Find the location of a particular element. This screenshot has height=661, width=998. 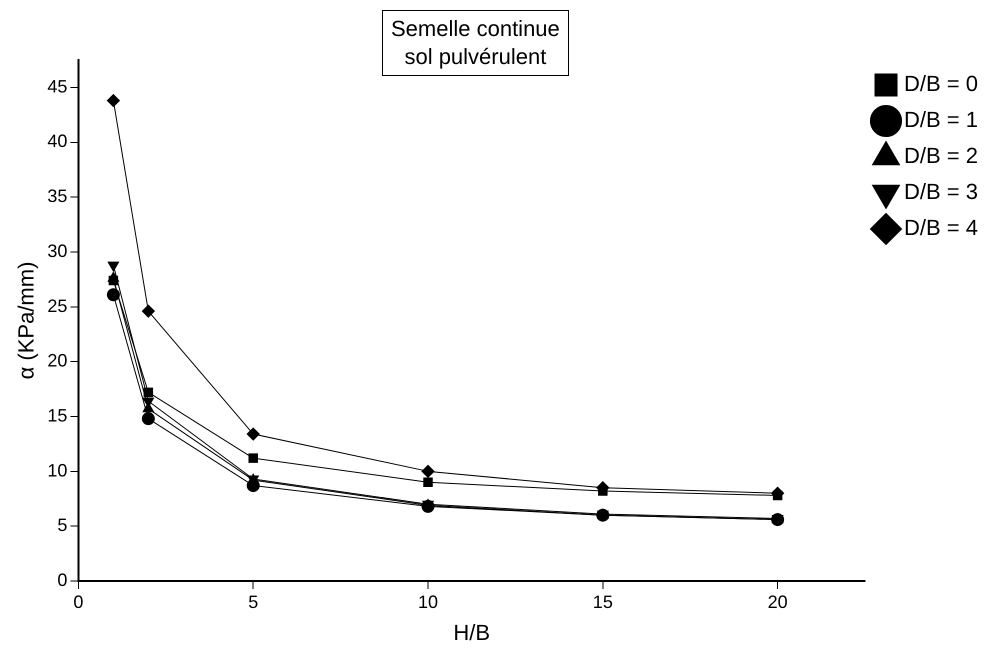

legend-label: D/B = 1 is located at coordinates (941, 119).